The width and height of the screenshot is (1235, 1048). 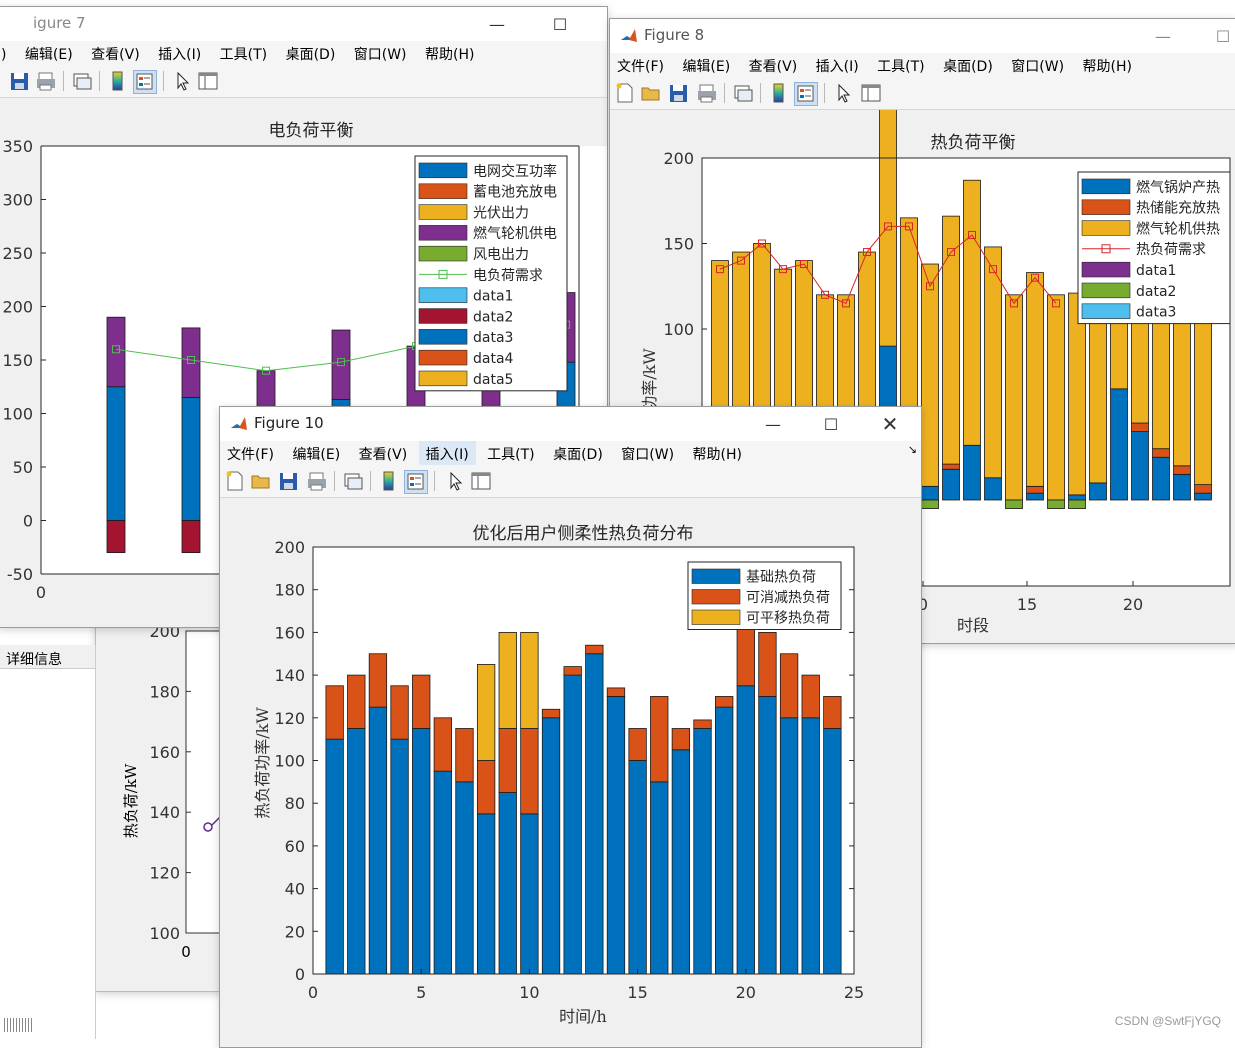 What do you see at coordinates (912, 449) in the screenshot?
I see `dock-arrow-icon: ↘` at bounding box center [912, 449].